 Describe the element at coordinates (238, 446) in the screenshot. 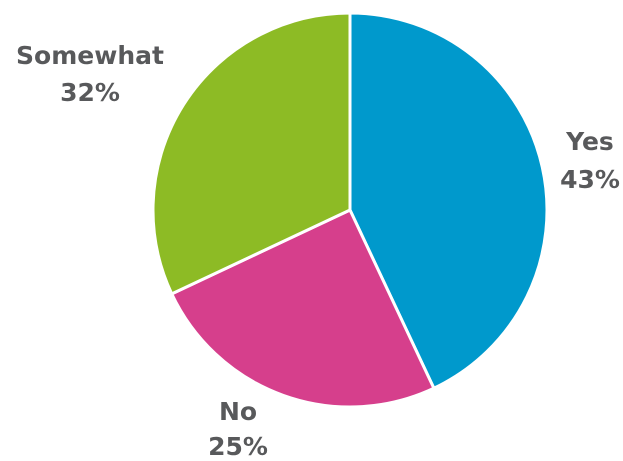

I see `slice-value-no: 25%` at that location.